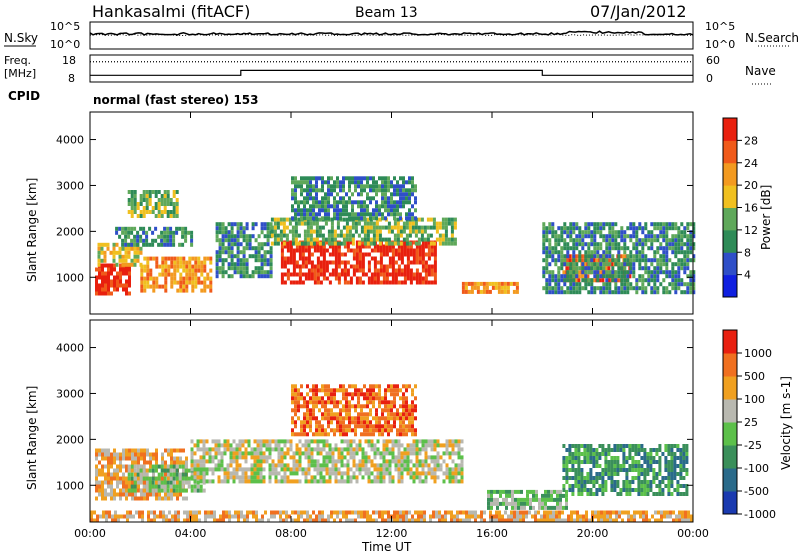 The height and width of the screenshot is (554, 800). What do you see at coordinates (20, 73) in the screenshot?
I see `freq-label-line2: [MHz]` at bounding box center [20, 73].